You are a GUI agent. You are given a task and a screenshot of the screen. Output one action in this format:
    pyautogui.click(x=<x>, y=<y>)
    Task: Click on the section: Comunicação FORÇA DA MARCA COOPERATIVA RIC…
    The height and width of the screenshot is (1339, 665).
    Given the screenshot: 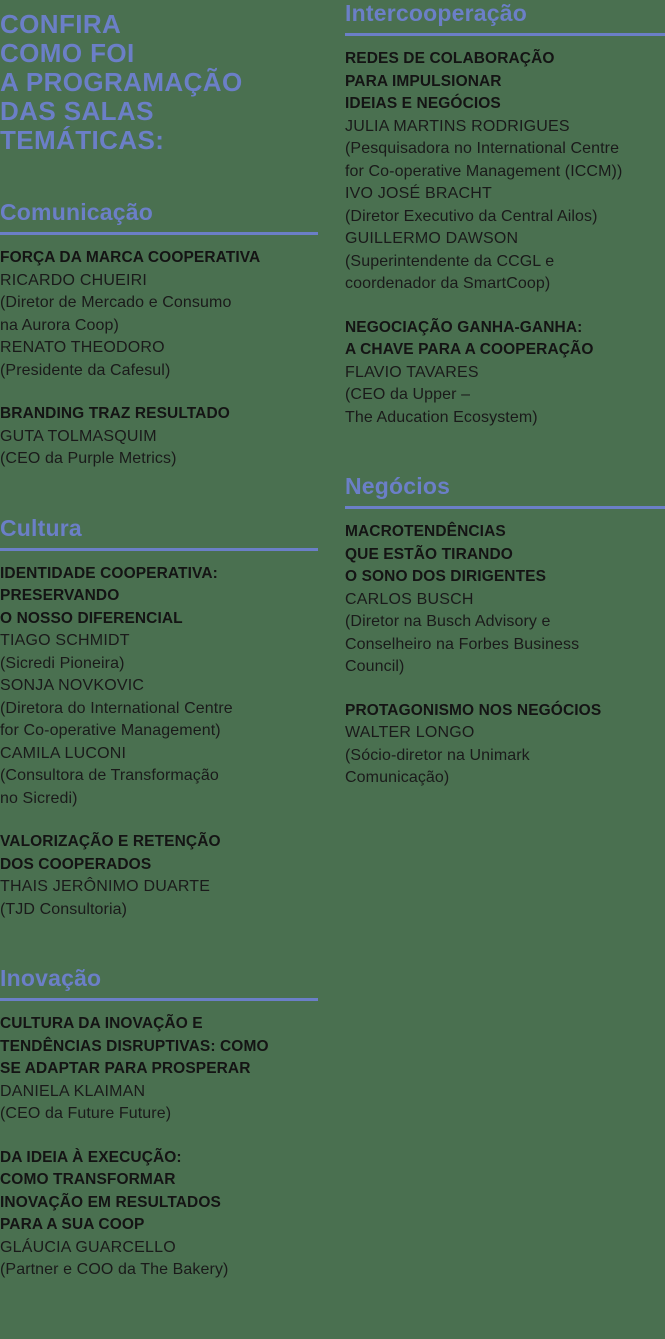 What is the action you would take?
    pyautogui.click(x=160, y=335)
    